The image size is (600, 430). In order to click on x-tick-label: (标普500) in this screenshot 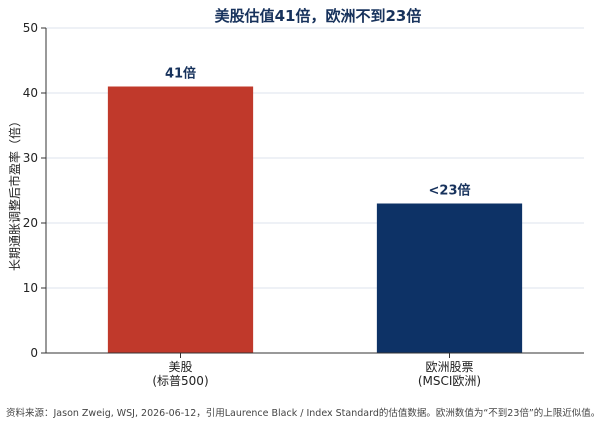, I will do `click(180, 381)`.